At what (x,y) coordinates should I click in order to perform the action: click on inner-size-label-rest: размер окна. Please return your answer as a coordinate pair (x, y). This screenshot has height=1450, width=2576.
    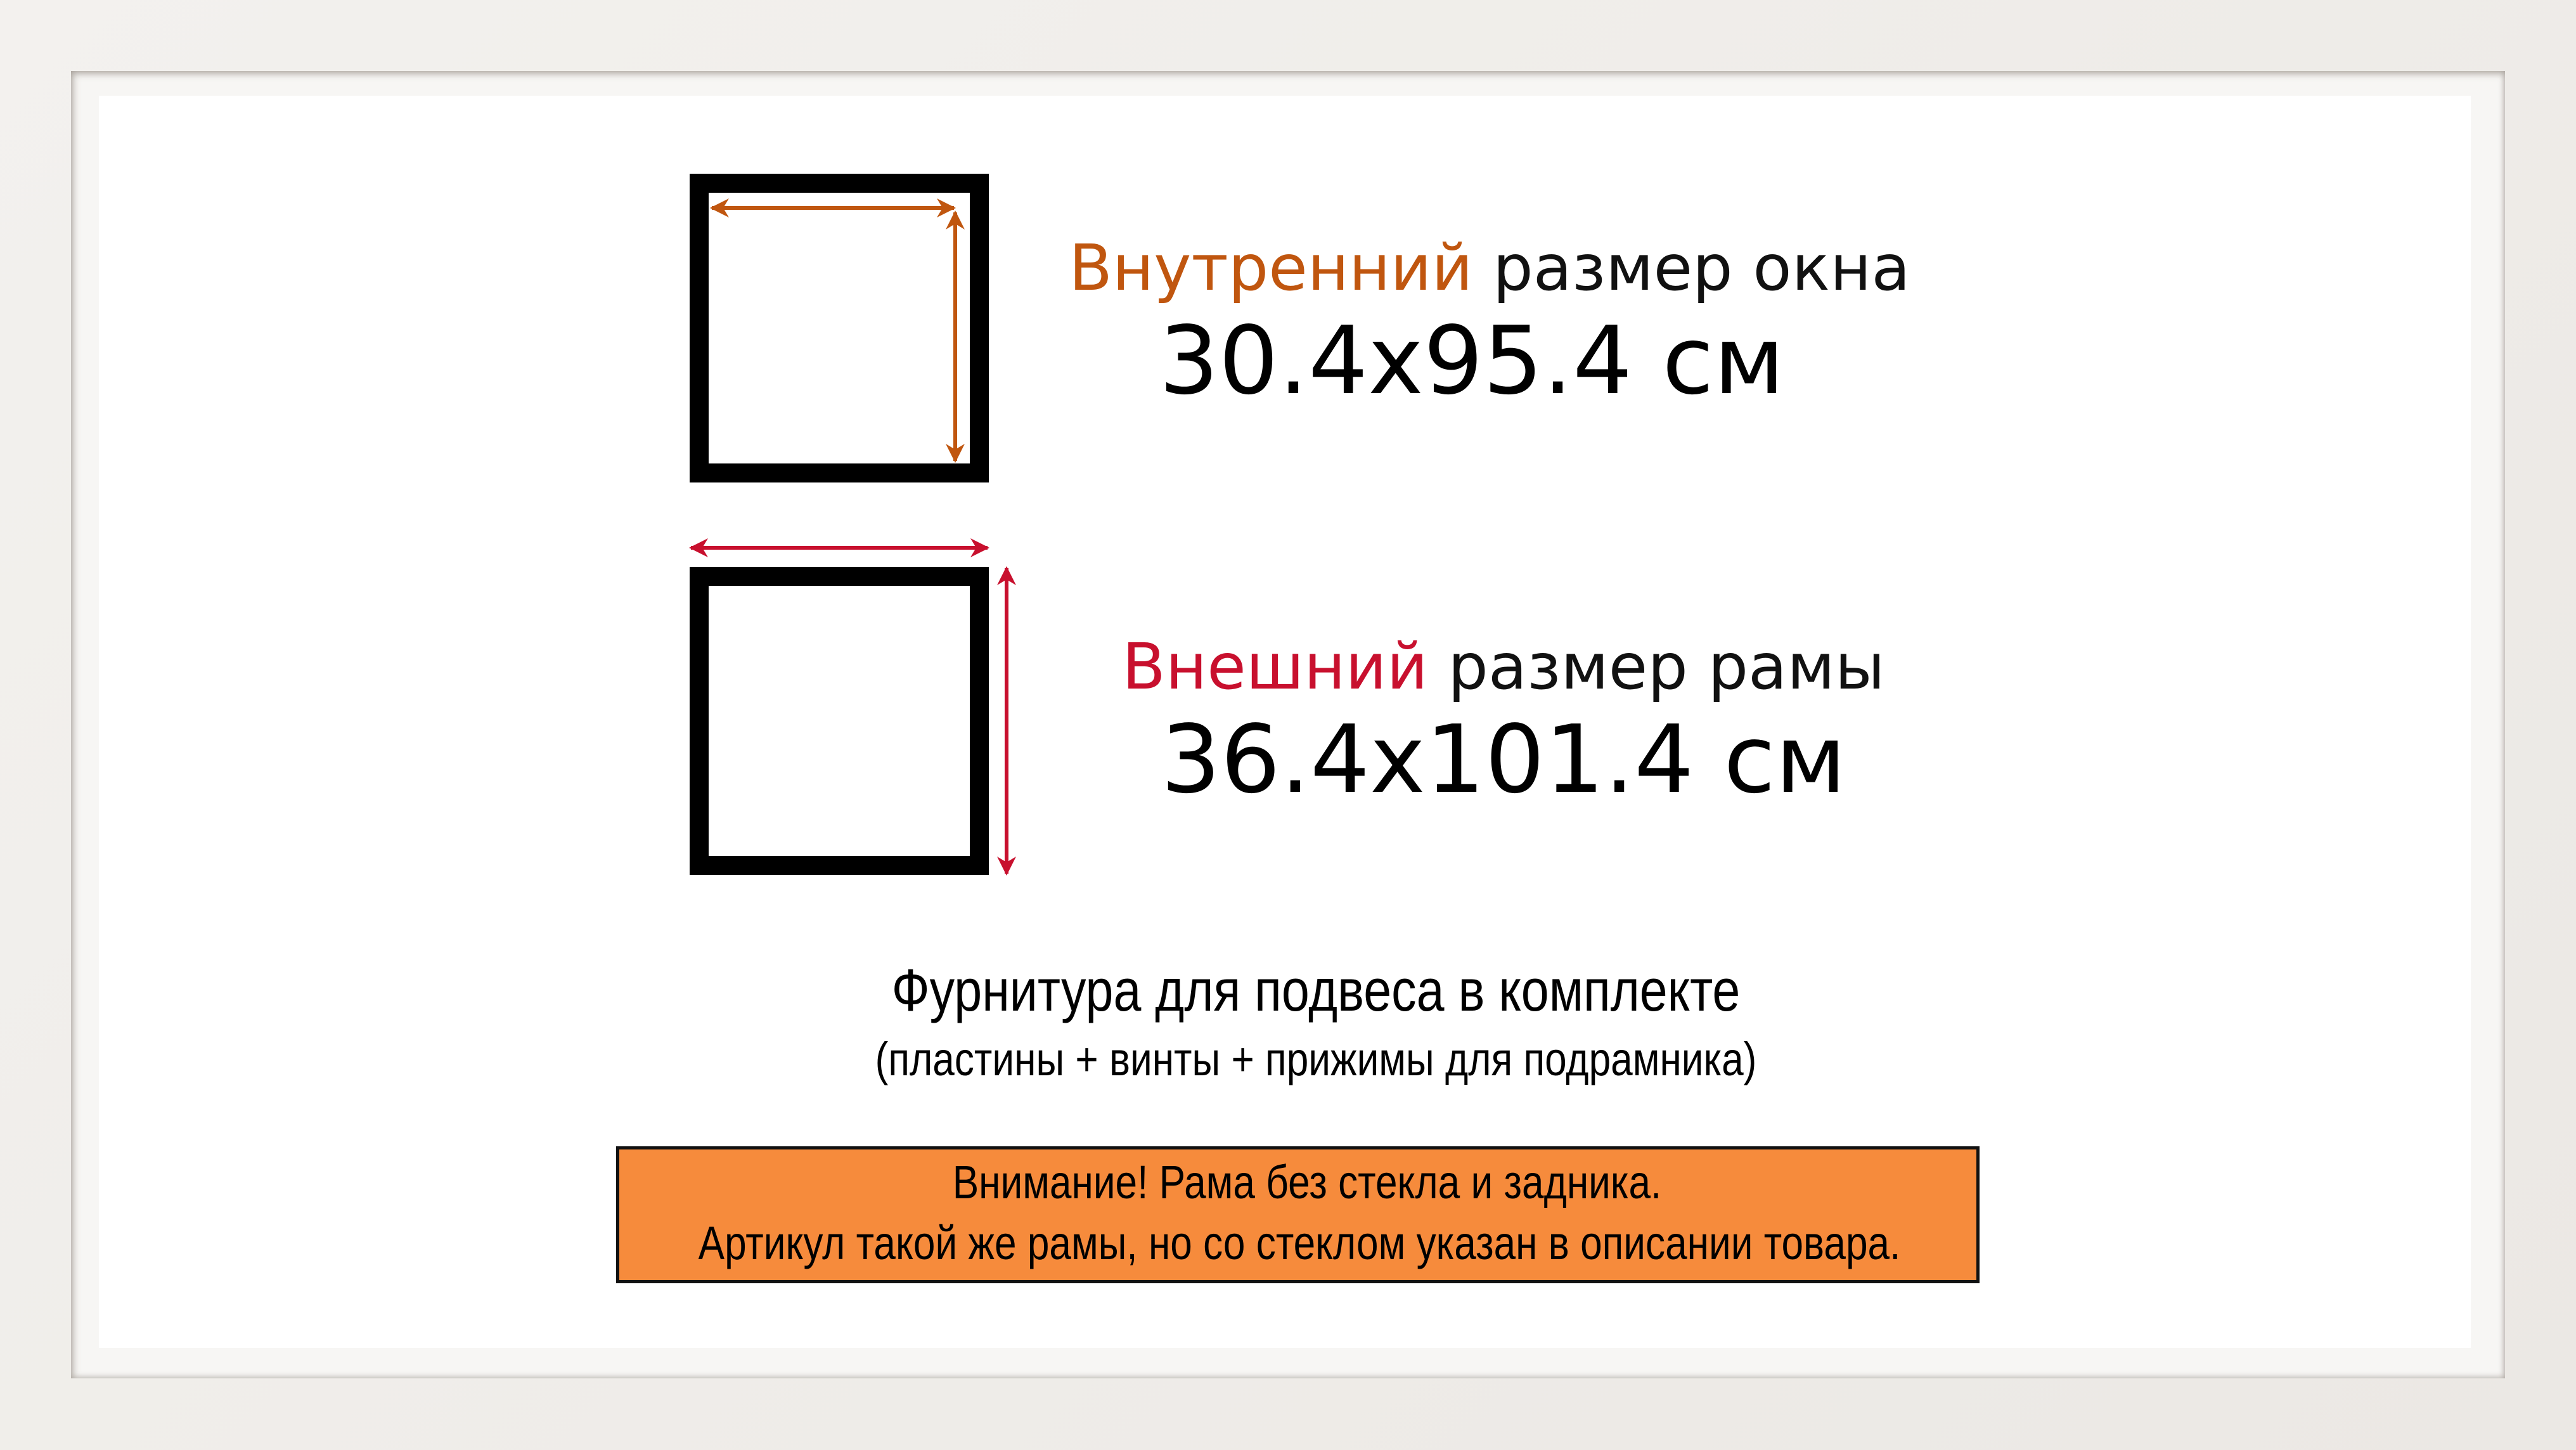
    Looking at the image, I should click on (1691, 268).